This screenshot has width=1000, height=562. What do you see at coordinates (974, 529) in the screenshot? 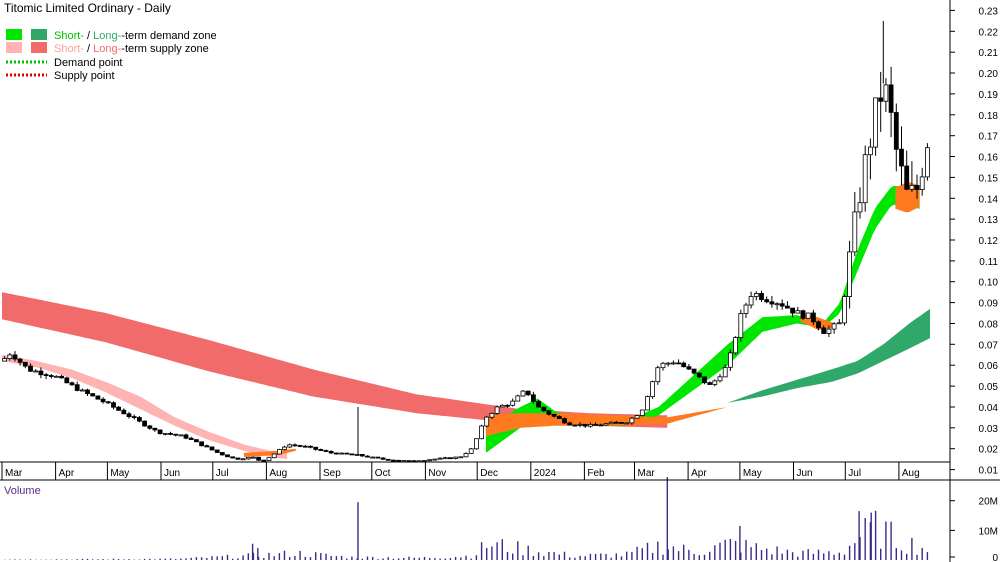
I see `volume-tick-labels: 20M 10M 0` at bounding box center [974, 529].